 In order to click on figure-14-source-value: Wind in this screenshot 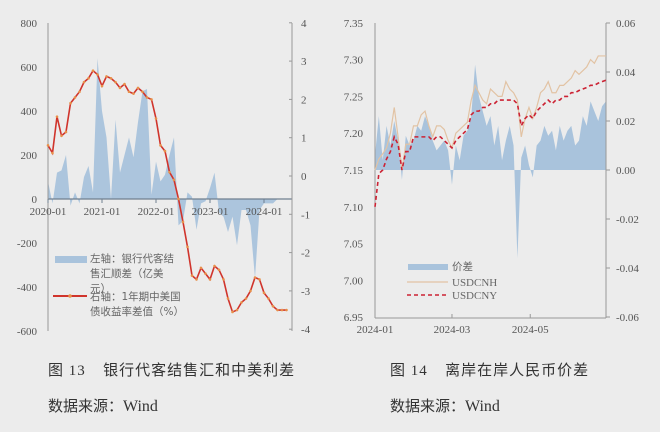, I will do `click(482, 406)`.